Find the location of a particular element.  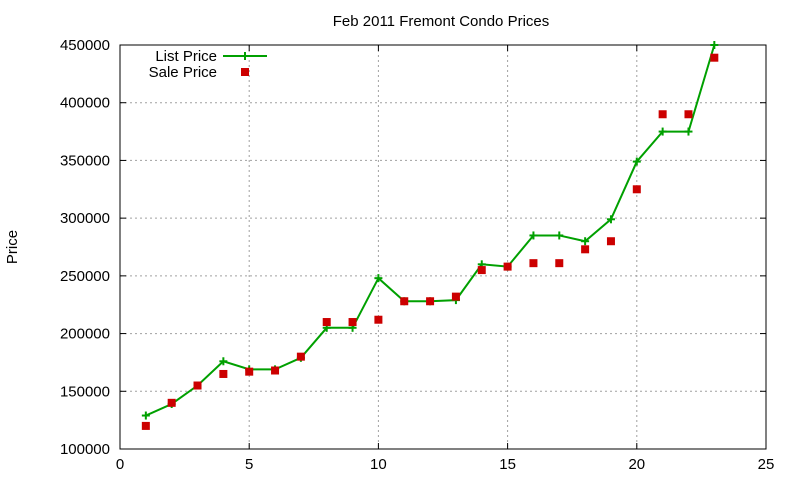

y-tick-label: 350000 is located at coordinates (85, 160).